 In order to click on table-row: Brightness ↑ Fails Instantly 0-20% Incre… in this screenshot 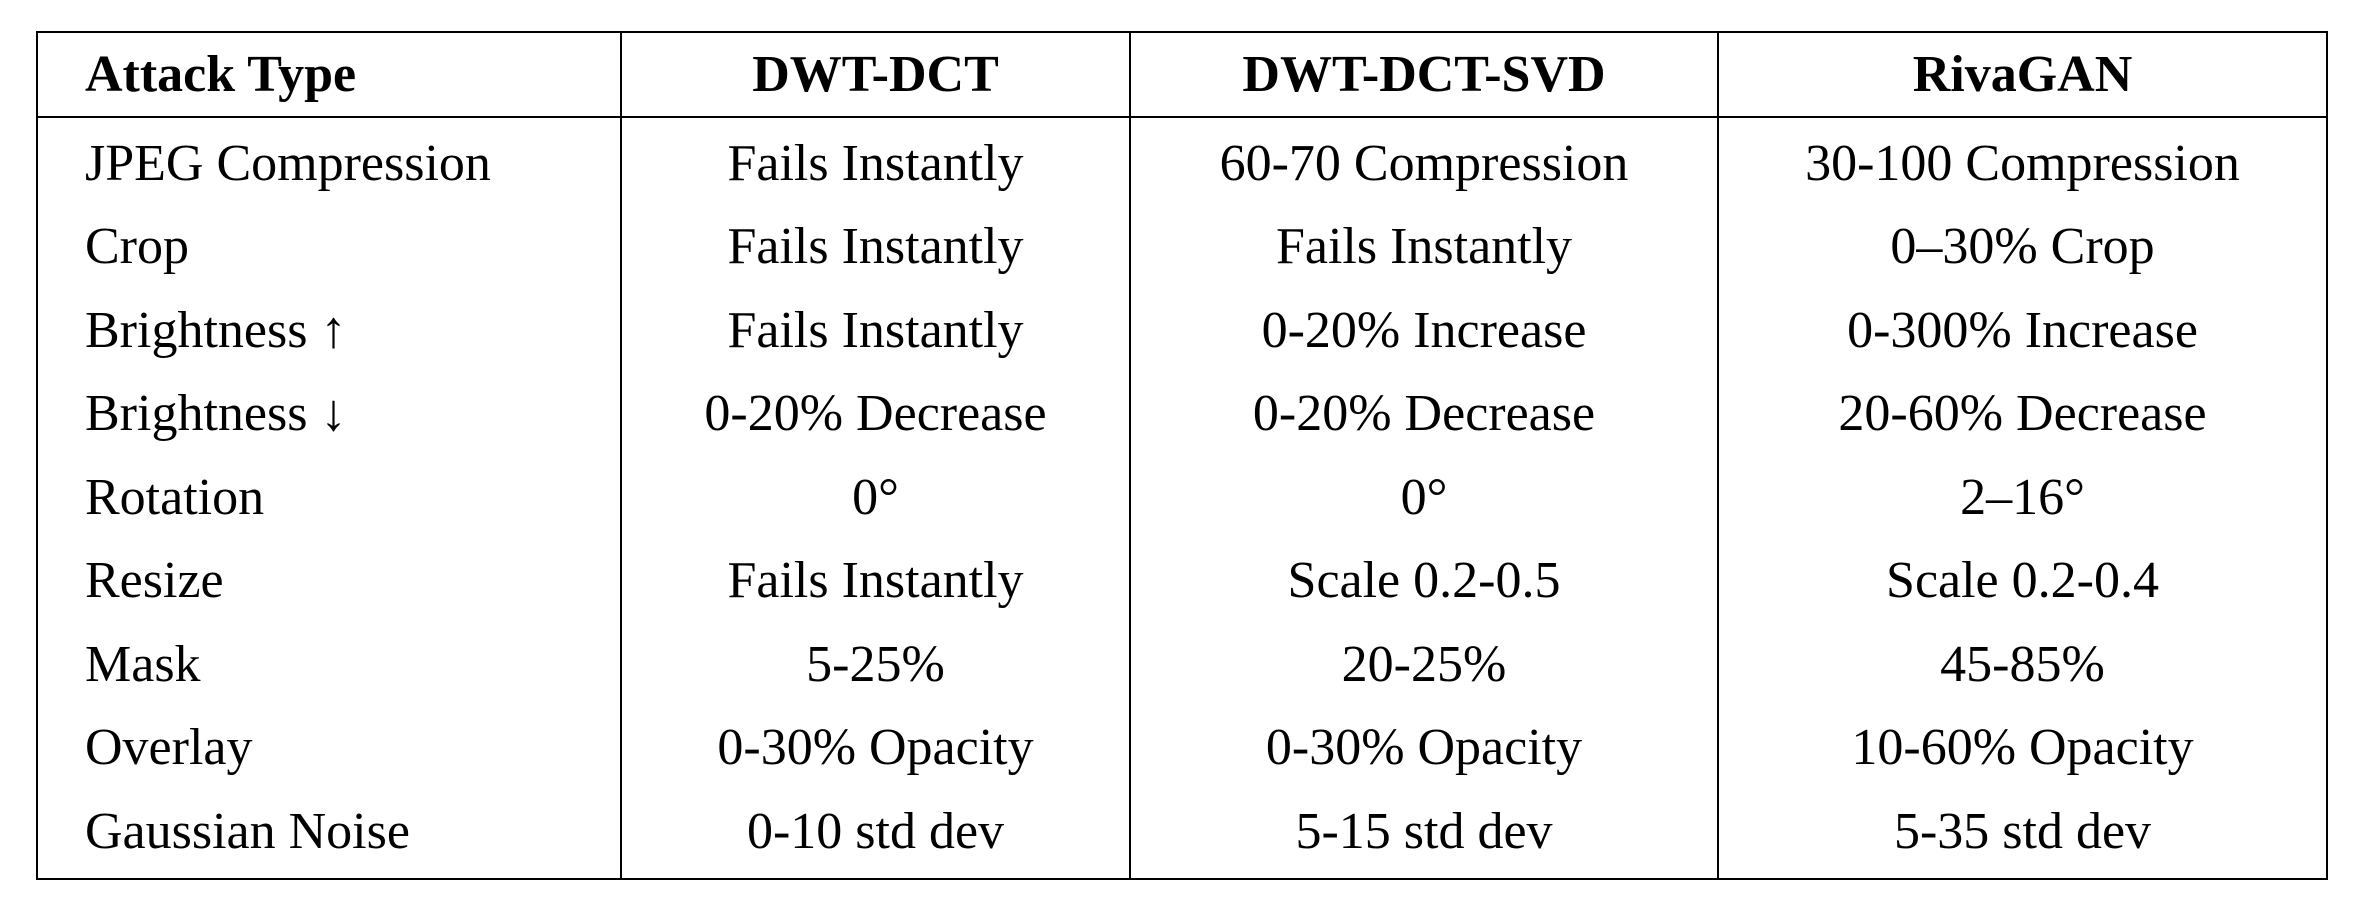, I will do `click(1182, 331)`.